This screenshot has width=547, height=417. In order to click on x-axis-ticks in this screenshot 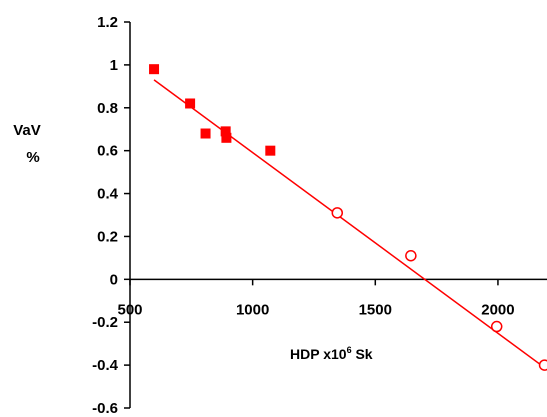, I will do `click(314, 282)`.